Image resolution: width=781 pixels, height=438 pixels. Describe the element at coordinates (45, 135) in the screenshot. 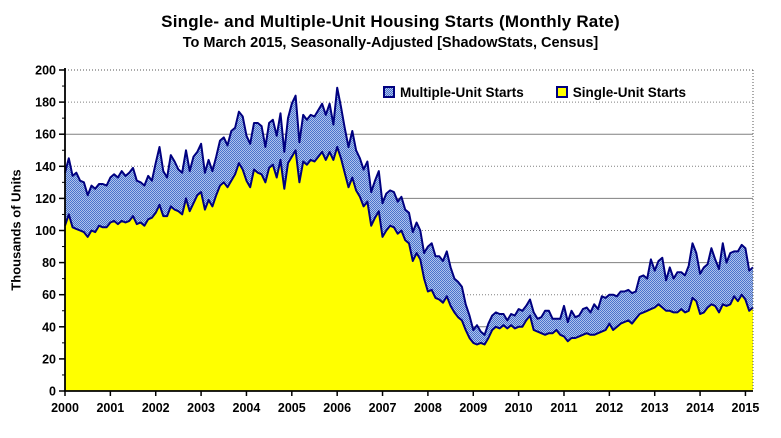

I see `y-tick-label: 160` at that location.